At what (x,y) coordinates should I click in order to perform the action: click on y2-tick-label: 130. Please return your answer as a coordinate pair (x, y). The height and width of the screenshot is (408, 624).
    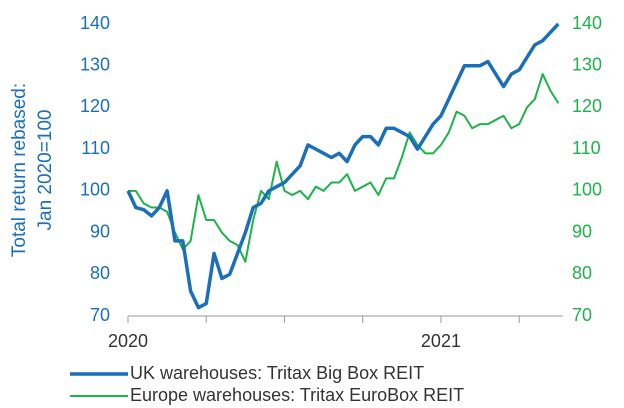
    Looking at the image, I should click on (587, 64).